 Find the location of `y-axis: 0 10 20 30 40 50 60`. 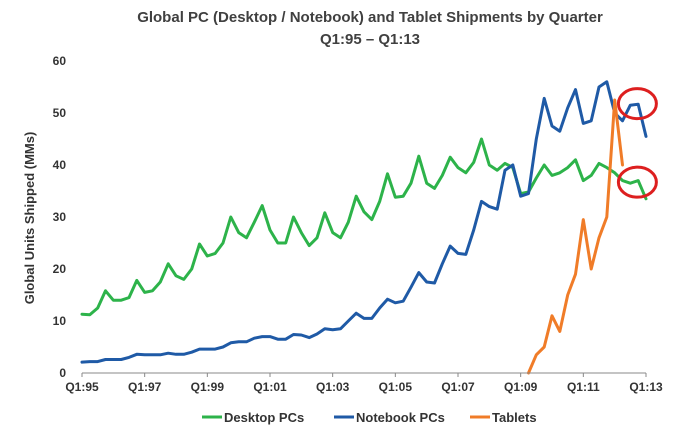

y-axis: 0 10 20 30 40 50 60 is located at coordinates (60, 217).